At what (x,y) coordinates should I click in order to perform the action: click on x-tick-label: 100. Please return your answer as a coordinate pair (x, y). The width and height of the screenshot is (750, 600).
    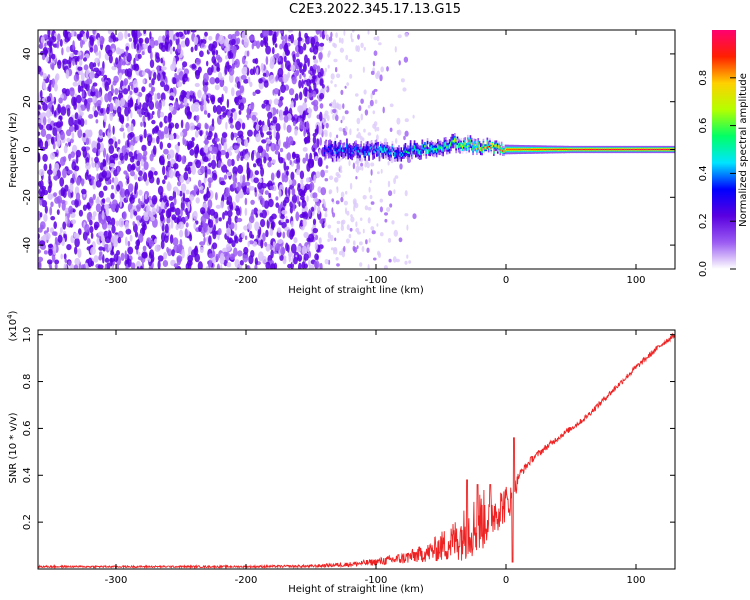
    Looking at the image, I should click on (635, 580).